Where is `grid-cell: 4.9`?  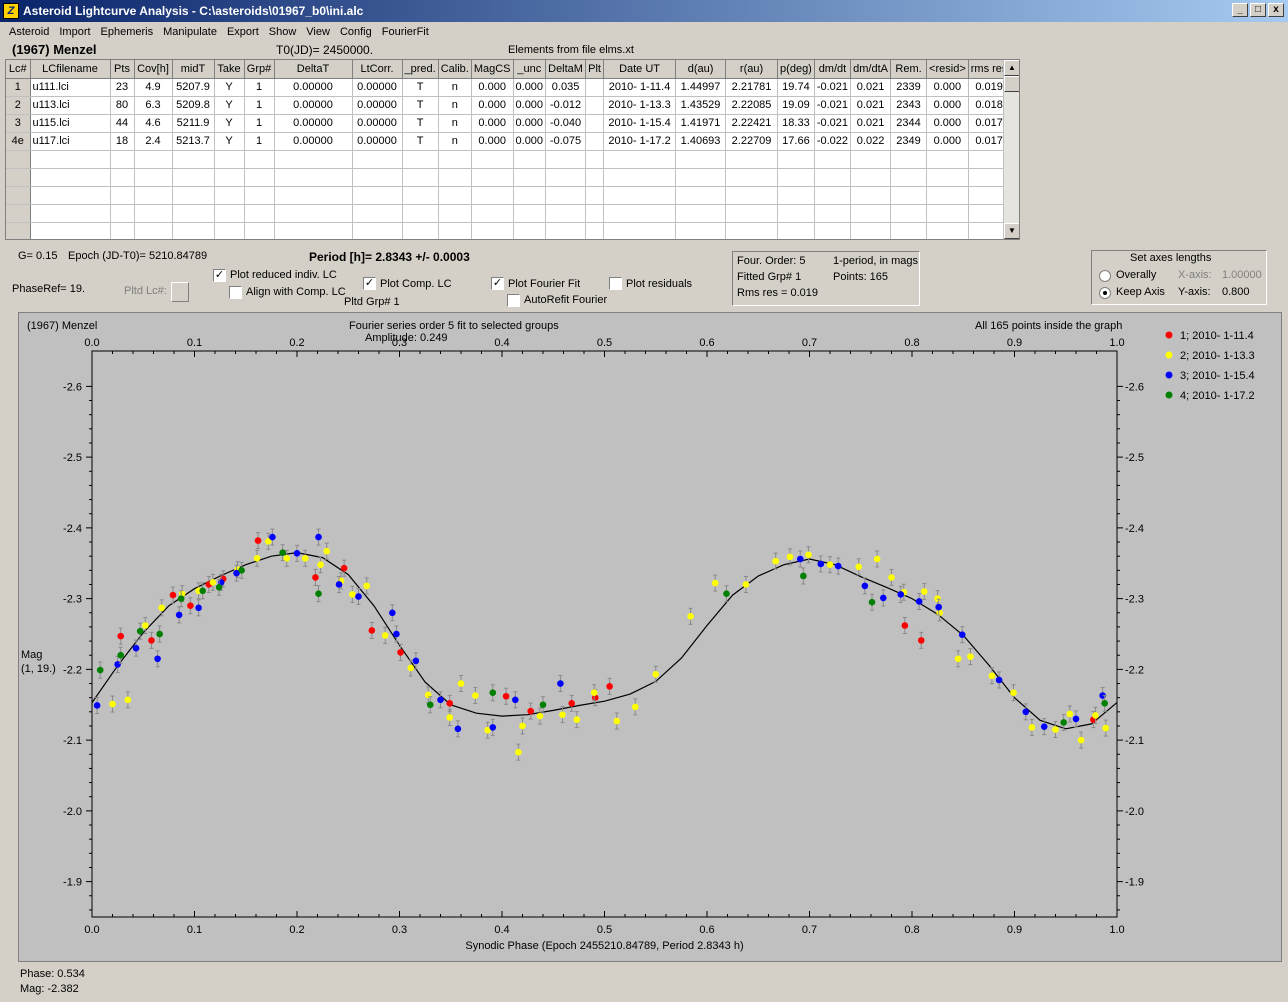 grid-cell: 4.9 is located at coordinates (153, 87).